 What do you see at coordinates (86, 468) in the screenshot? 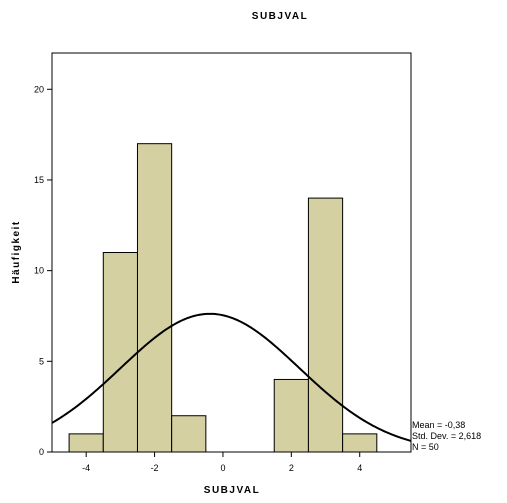
I see `x-tick-label: -4` at bounding box center [86, 468].